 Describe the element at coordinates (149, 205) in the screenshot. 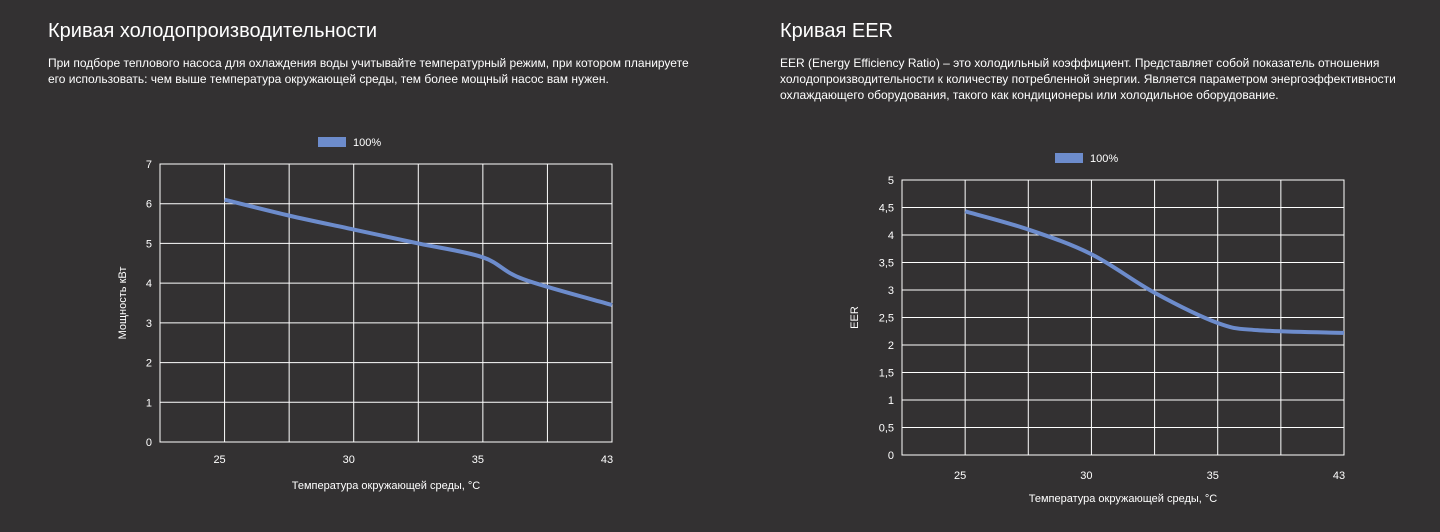

I see `y-tick-label: 6` at that location.